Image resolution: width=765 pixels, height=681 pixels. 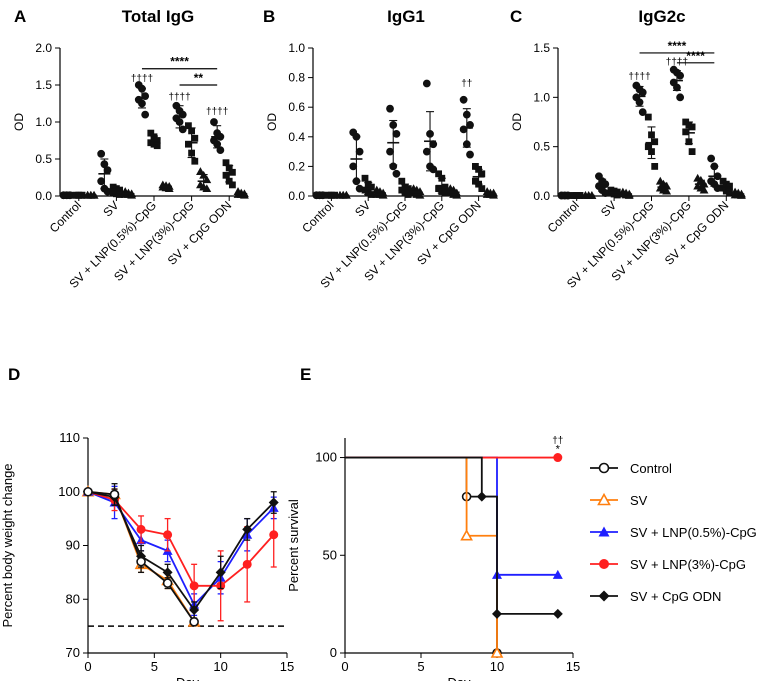 What do you see at coordinates (661, 16) in the screenshot?
I see `panel-title: IgG2c` at bounding box center [661, 16].